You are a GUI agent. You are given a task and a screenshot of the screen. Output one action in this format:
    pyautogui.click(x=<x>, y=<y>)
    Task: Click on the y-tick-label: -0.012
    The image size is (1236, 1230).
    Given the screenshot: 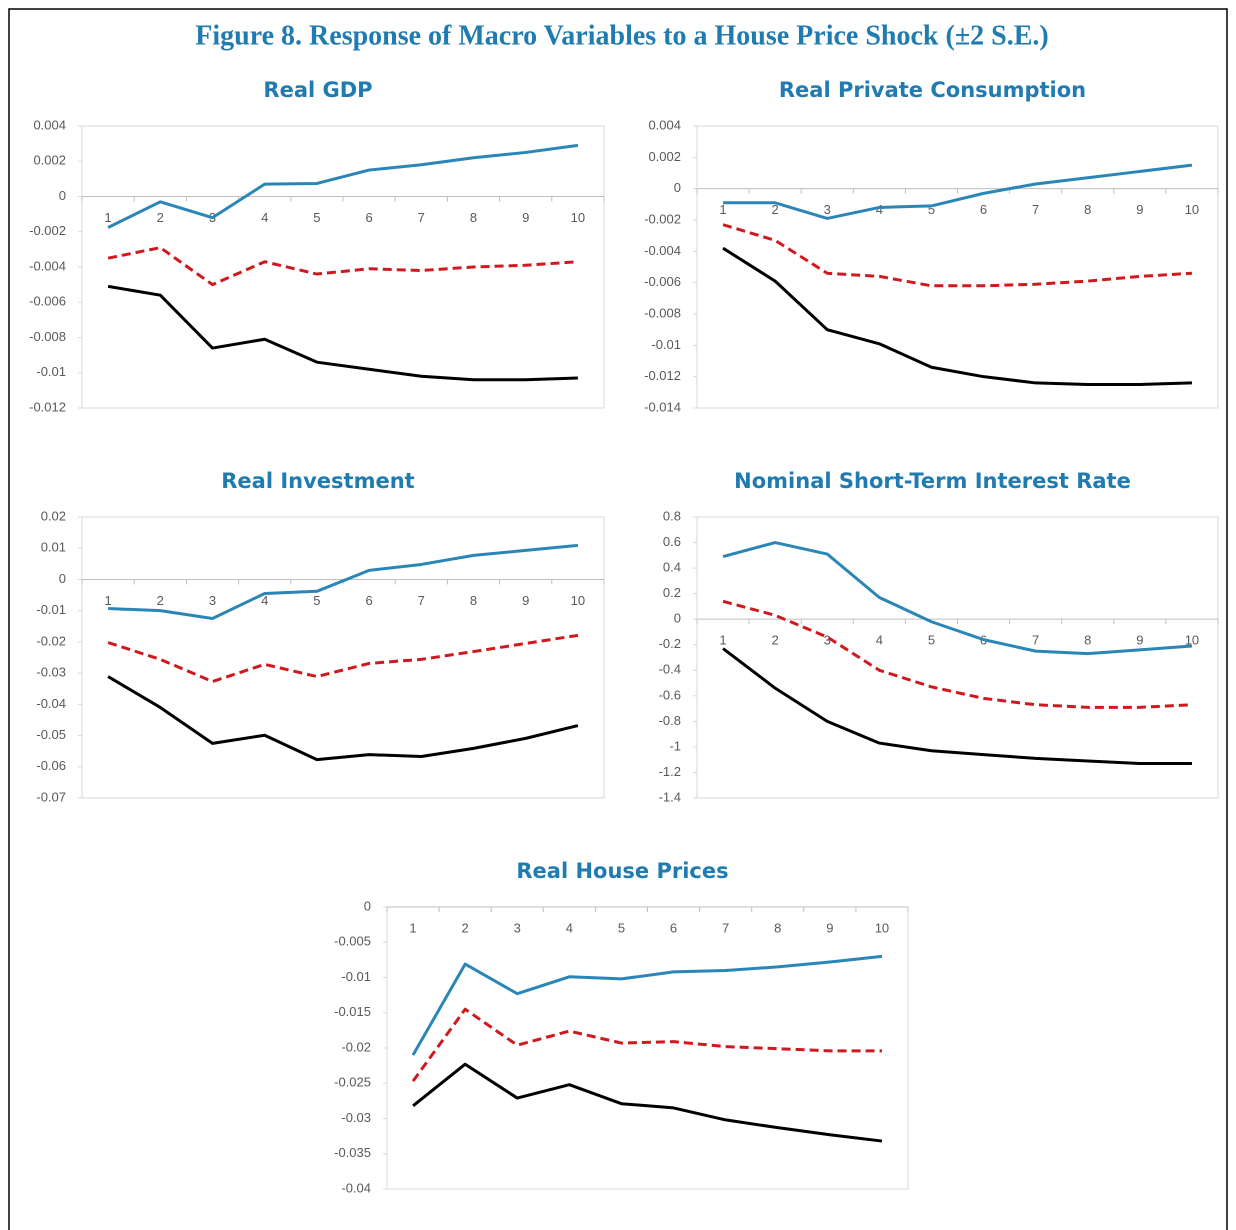 What is the action you would take?
    pyautogui.click(x=662, y=375)
    